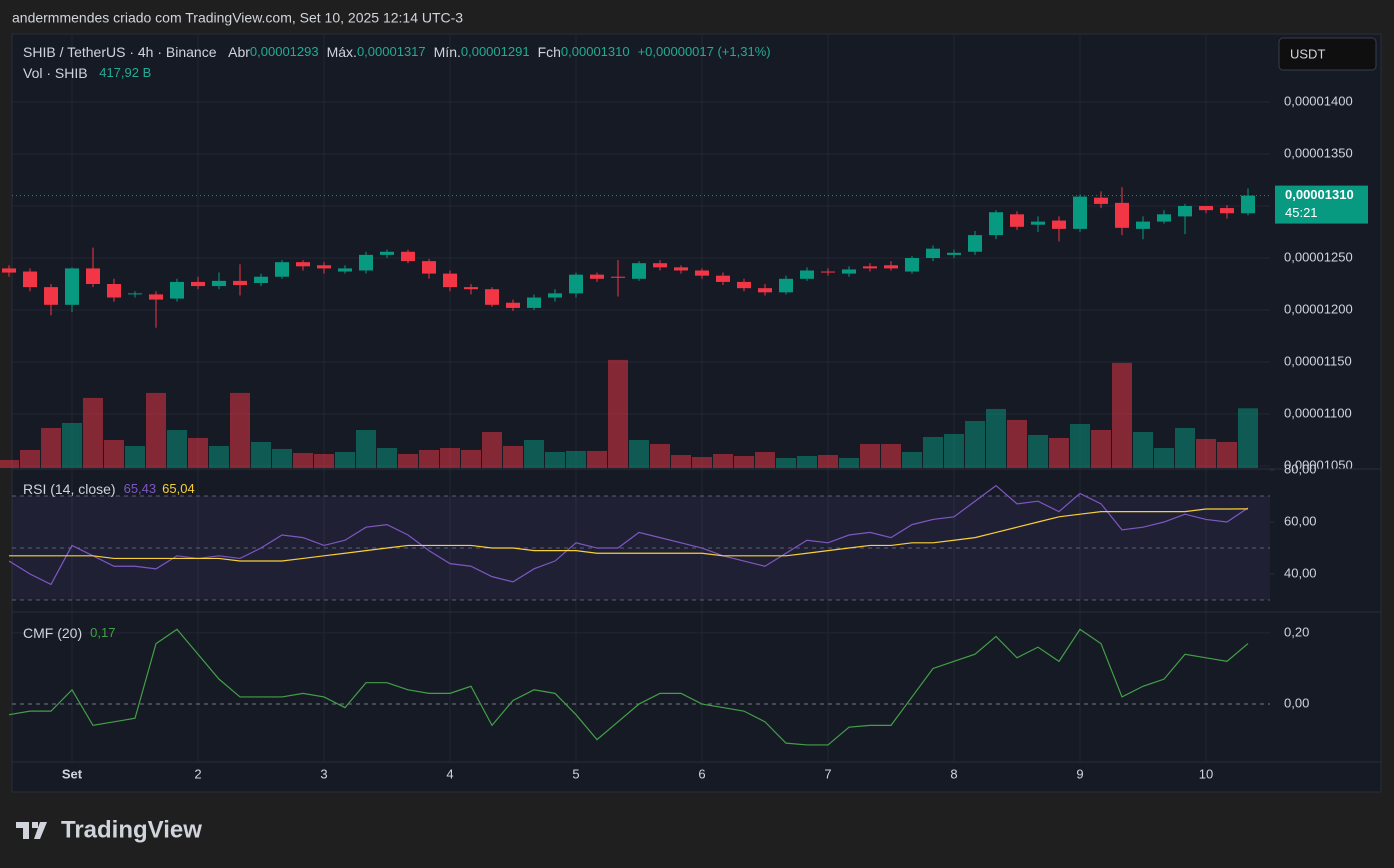 The image size is (1394, 868). I want to click on legend-value: 0,00001317, so click(391, 51).